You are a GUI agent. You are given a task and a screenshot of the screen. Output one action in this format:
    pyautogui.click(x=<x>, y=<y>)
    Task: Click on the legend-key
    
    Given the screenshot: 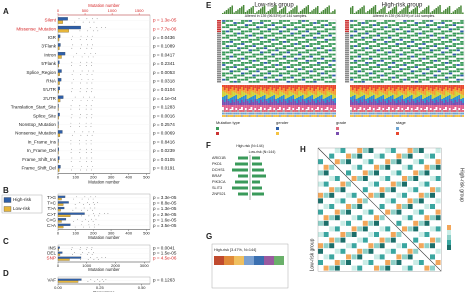 What is the action you would take?
    pyautogui.click(x=277, y=128)
    